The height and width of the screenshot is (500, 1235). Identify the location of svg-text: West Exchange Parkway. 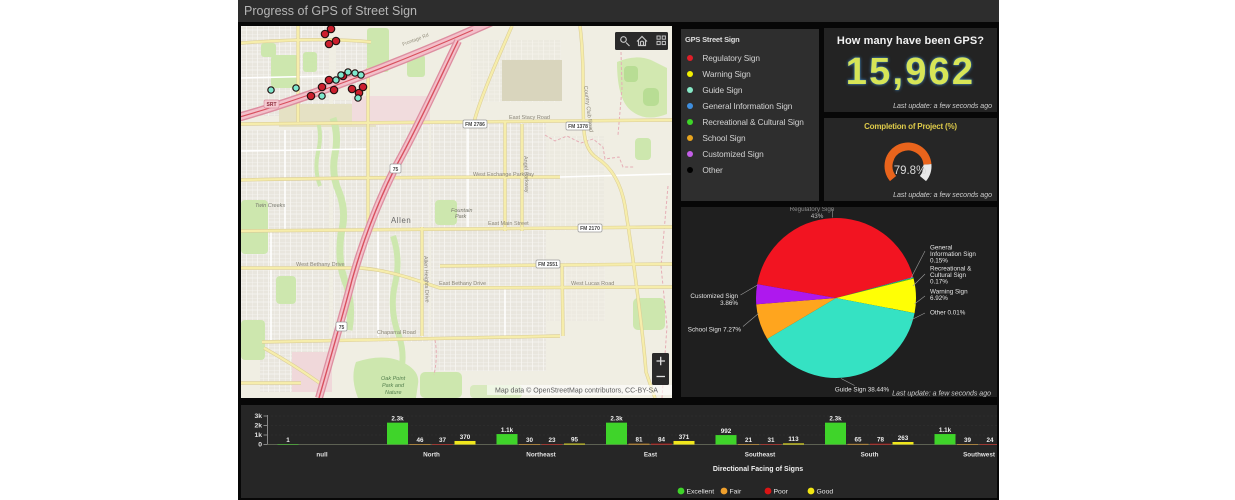
(503, 175).